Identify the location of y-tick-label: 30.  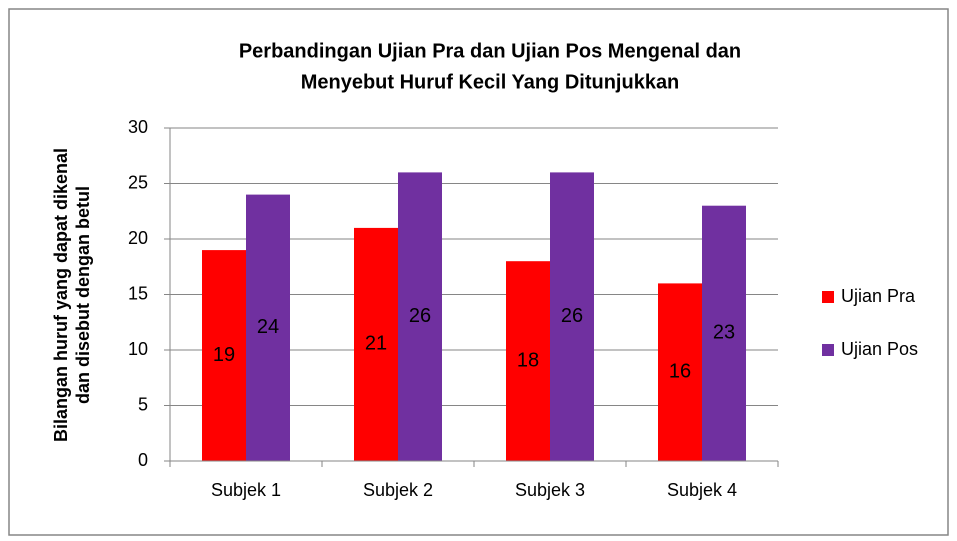
(138, 127).